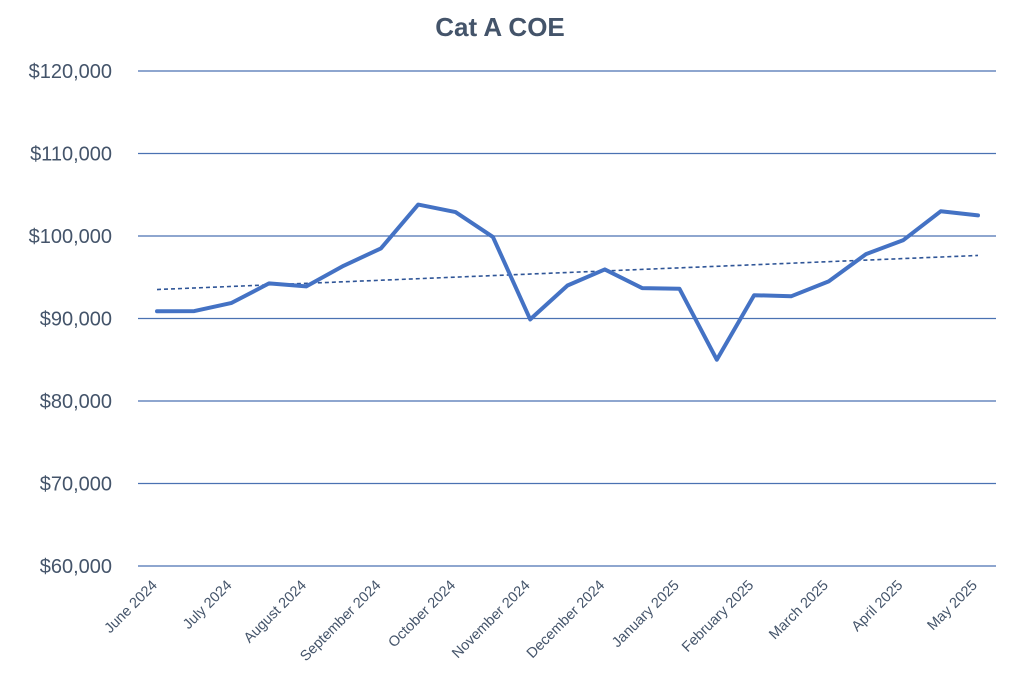 This screenshot has height=683, width=1024. Describe the element at coordinates (877, 606) in the screenshot. I see `x-tick-label: April 2025` at that location.